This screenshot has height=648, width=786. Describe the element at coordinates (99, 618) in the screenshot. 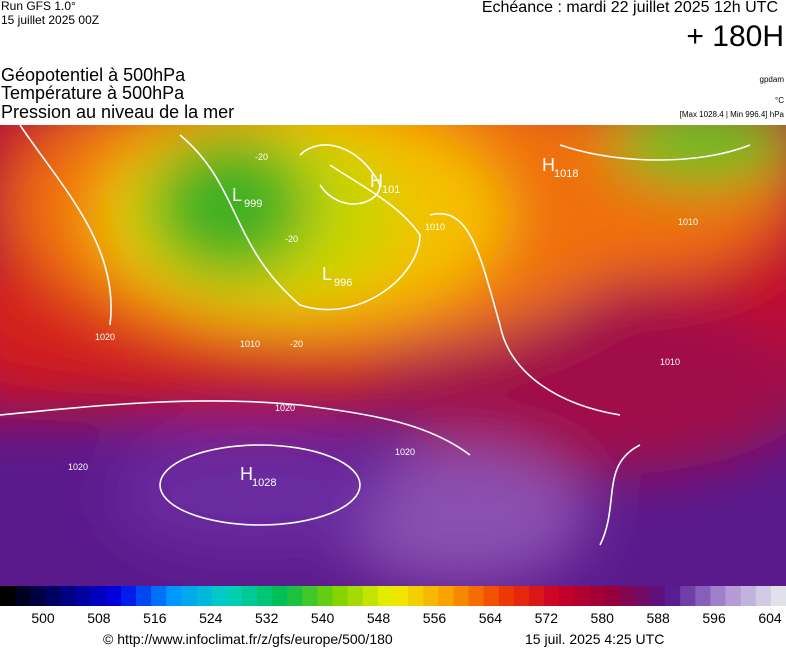

I see `colorbar-label: 508` at that location.